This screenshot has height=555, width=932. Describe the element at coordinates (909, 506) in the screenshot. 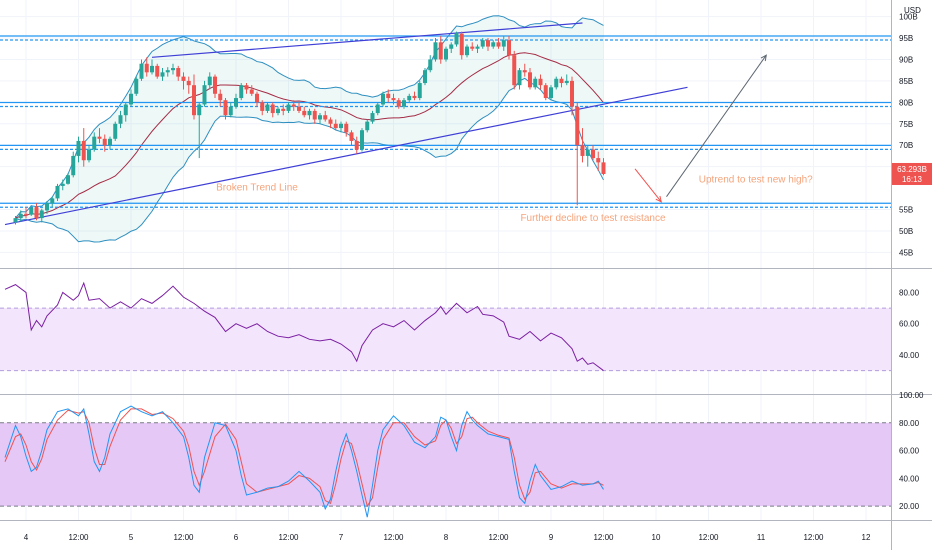

I see `stochastic-tick-label: 20.00` at that location.